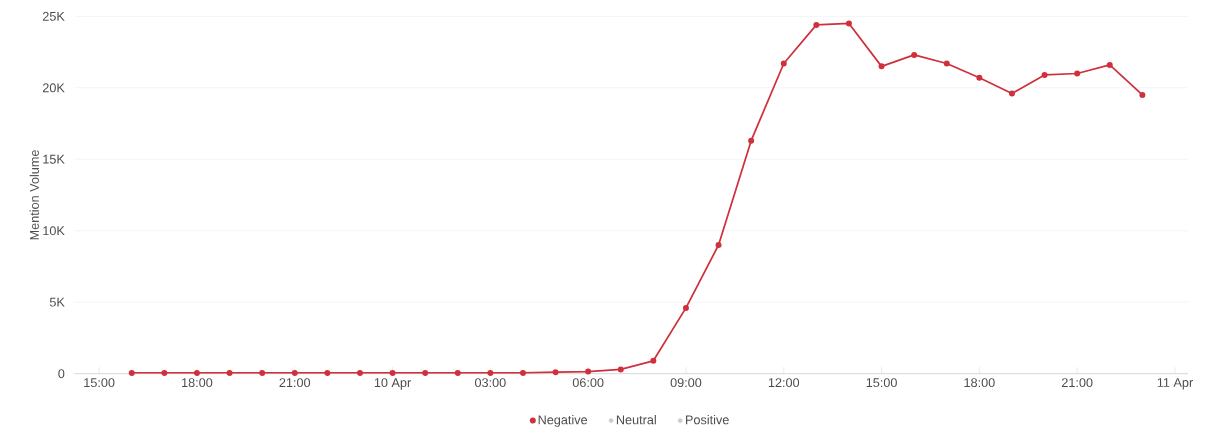  I want to click on y-tick-label: 10K, so click(54, 231).